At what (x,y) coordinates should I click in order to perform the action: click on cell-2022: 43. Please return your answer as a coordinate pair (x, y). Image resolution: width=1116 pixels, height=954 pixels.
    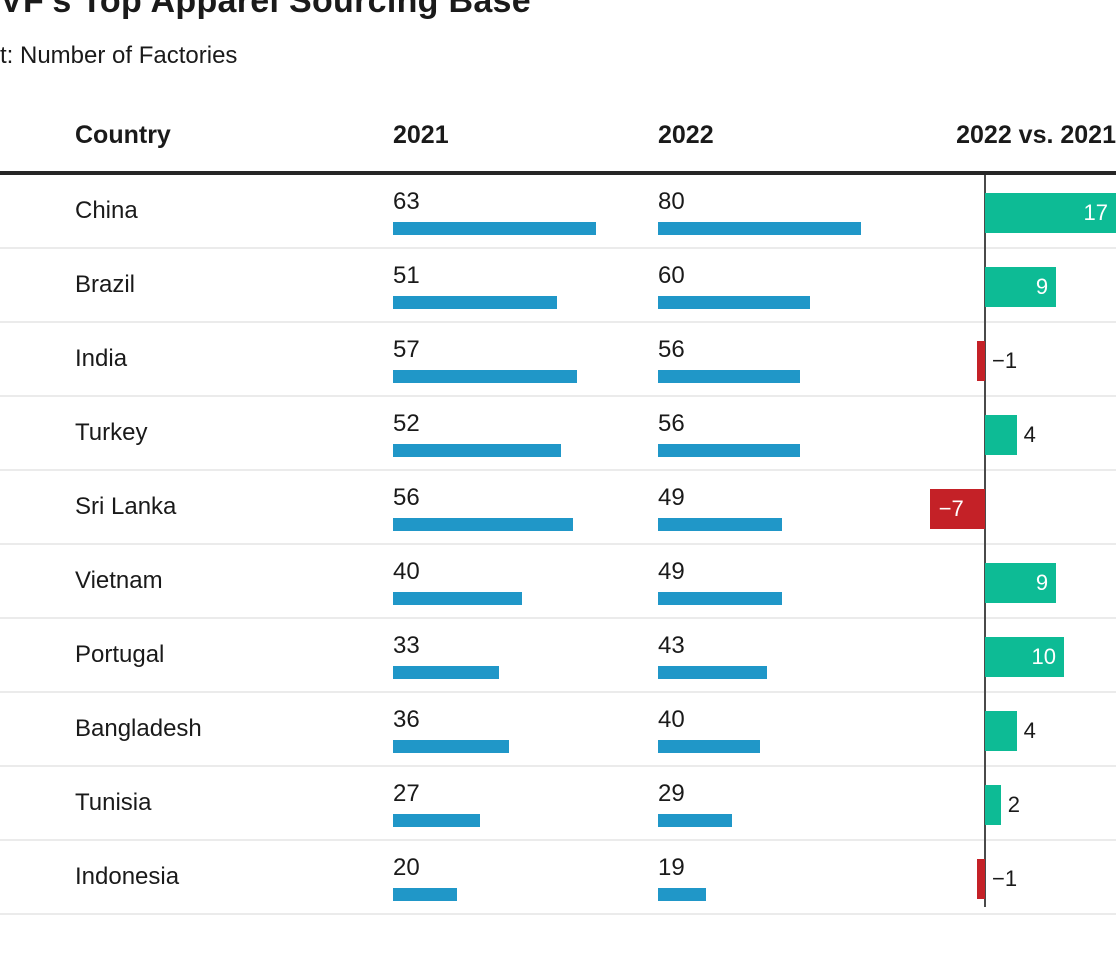
    Looking at the image, I should click on (791, 655).